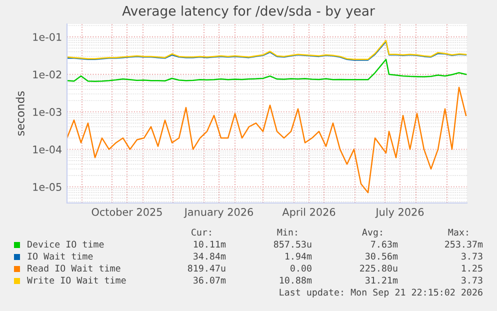 The image size is (497, 311). What do you see at coordinates (382, 280) in the screenshot?
I see `text: 31.21m` at bounding box center [382, 280].